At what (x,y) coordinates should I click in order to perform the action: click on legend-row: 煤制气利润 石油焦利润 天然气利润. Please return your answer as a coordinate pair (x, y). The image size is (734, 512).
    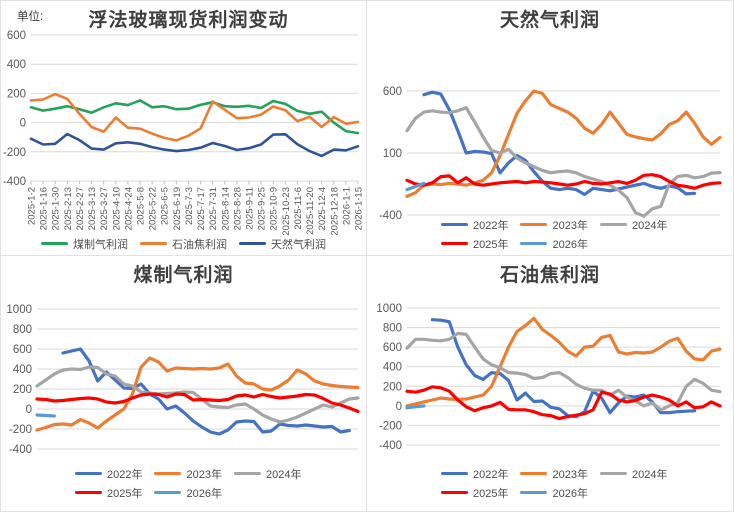
    Looking at the image, I should click on (183, 243).